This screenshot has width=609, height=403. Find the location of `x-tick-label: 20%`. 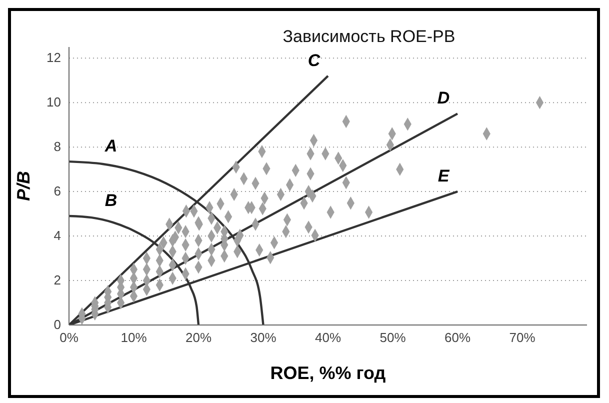

x-tick-label: 20% is located at coordinates (198, 338).